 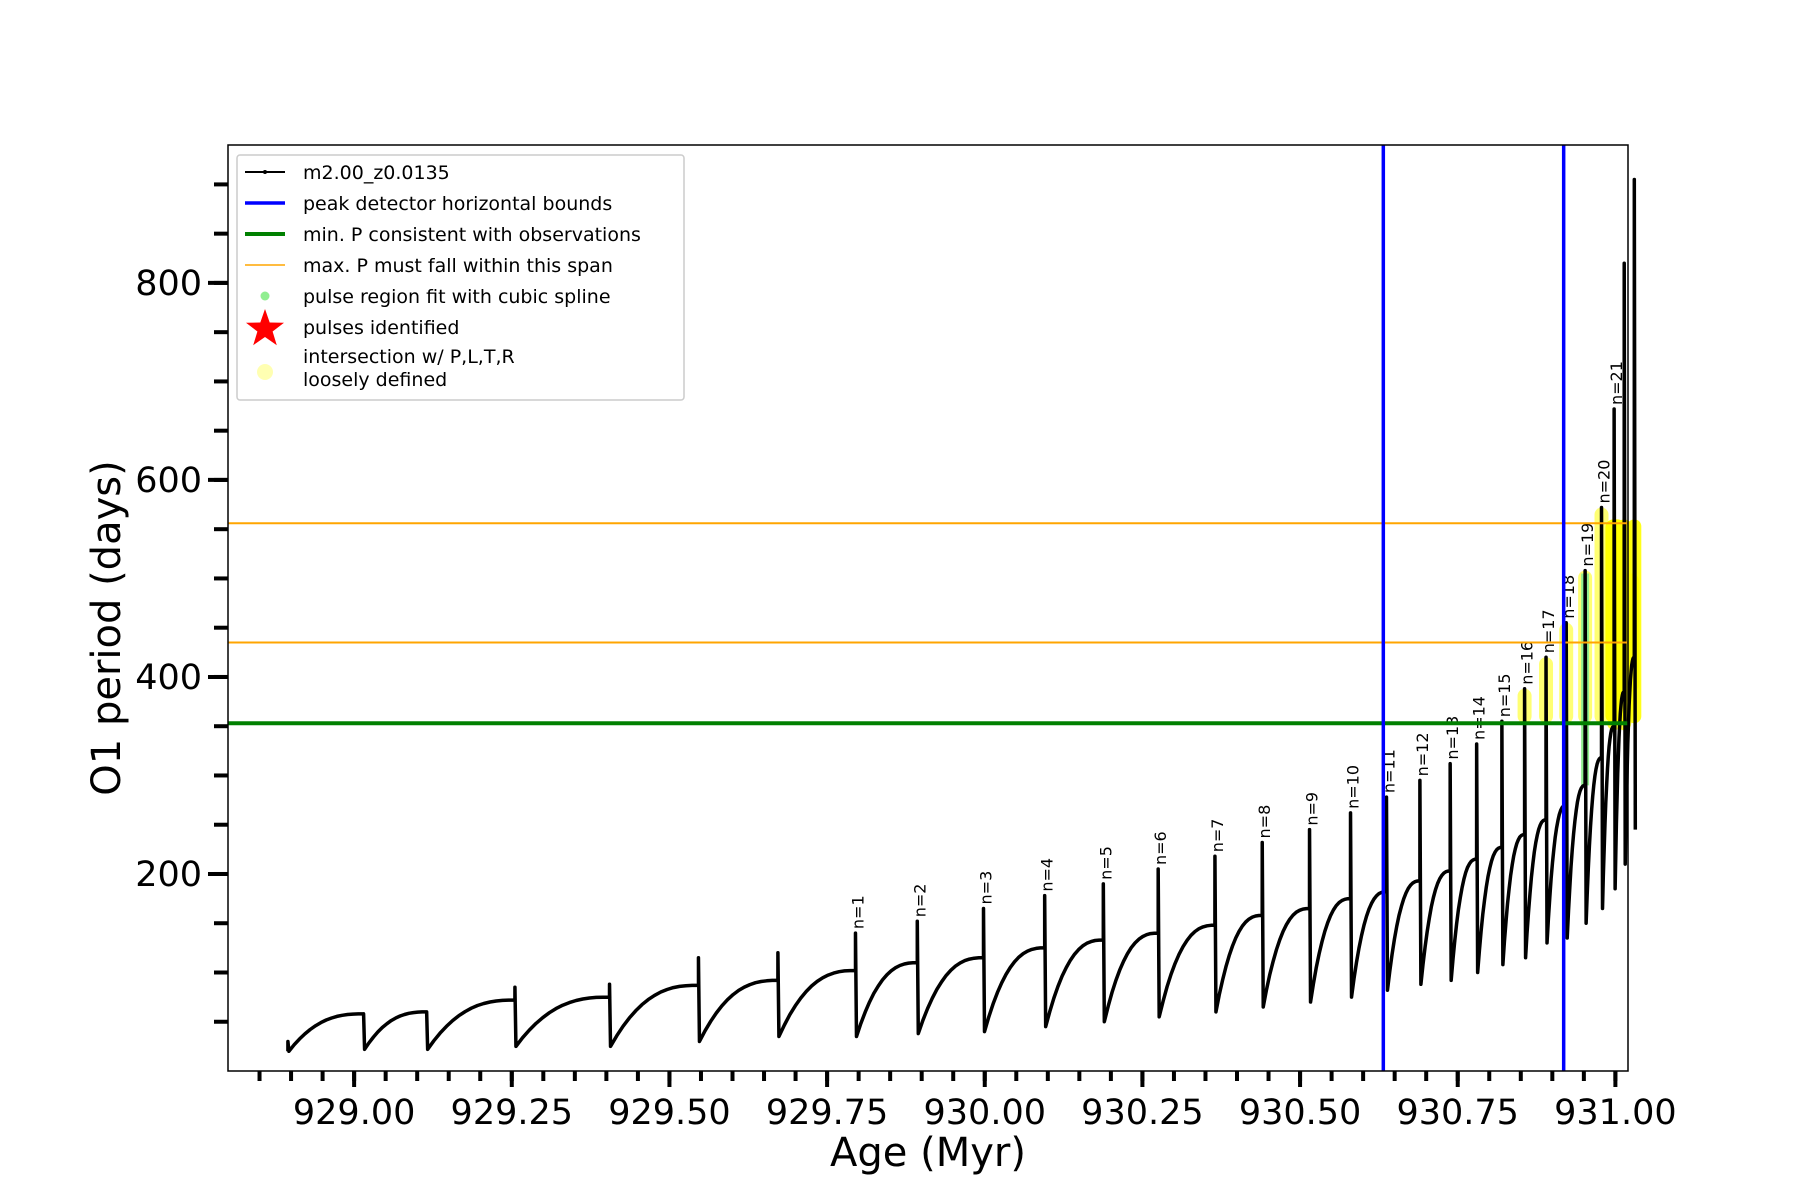 I want to click on x-tick-label: 929.50, so click(x=669, y=1113).